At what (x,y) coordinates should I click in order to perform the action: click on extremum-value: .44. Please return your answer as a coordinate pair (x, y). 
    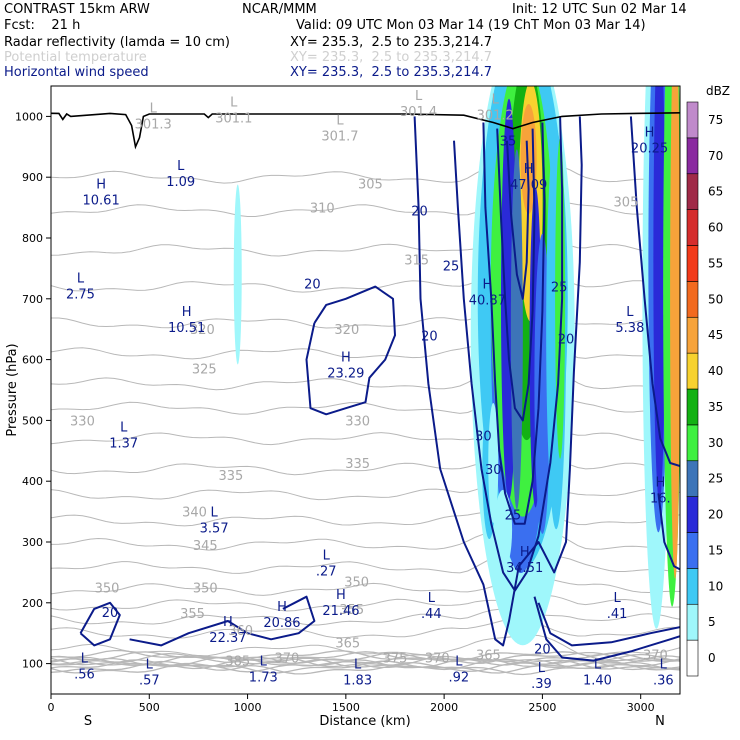
    Looking at the image, I should click on (431, 614).